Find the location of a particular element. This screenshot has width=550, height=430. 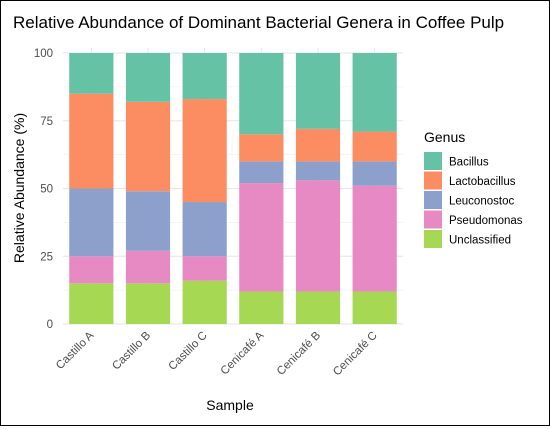

x-tick-label: Castillo A is located at coordinates (75, 350).